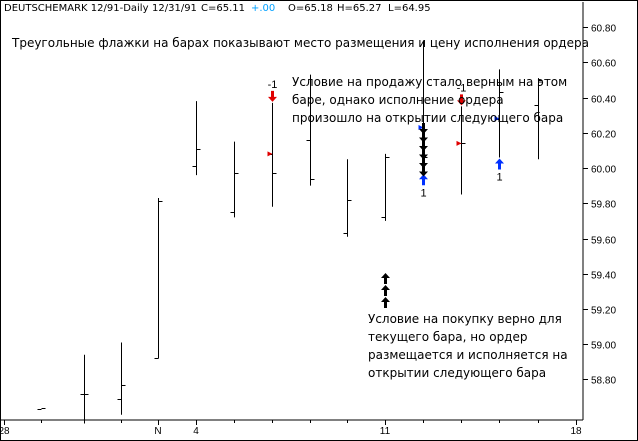 Image resolution: width=638 pixels, height=441 pixels. I want to click on x-tick-label: 11, so click(385, 431).